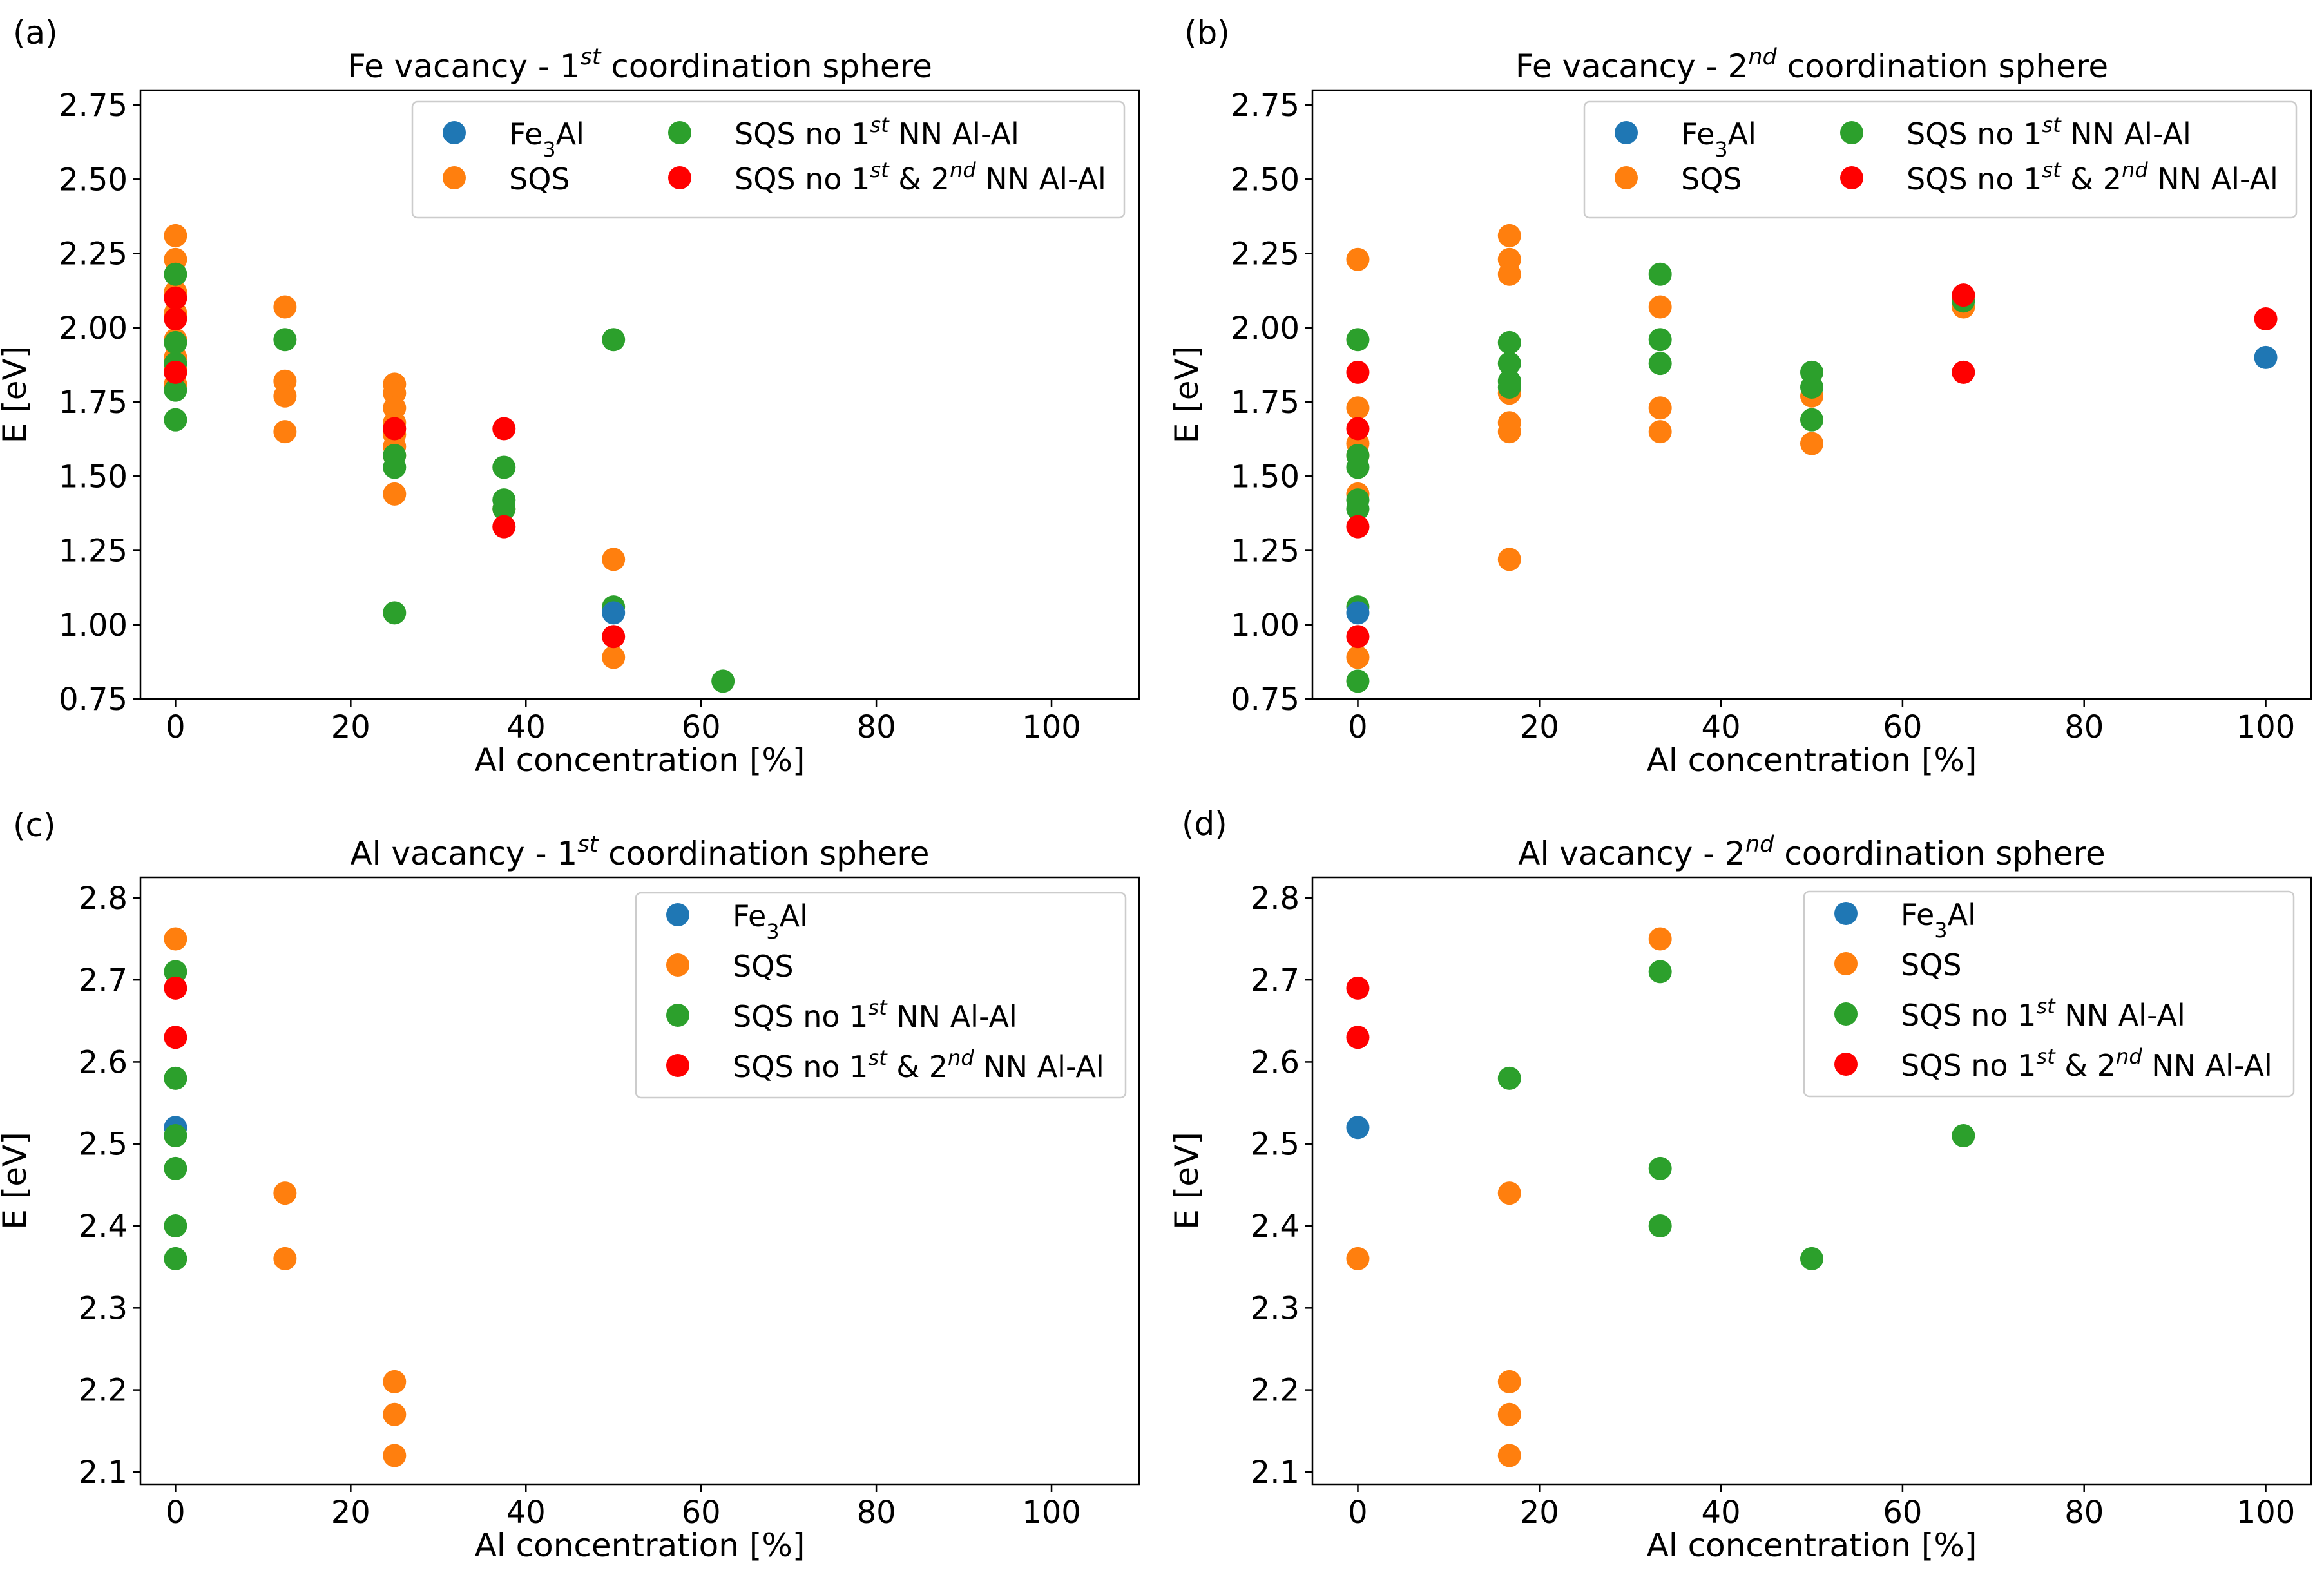  What do you see at coordinates (93, 106) in the screenshot?
I see `y-tick-label: 2.75` at bounding box center [93, 106].